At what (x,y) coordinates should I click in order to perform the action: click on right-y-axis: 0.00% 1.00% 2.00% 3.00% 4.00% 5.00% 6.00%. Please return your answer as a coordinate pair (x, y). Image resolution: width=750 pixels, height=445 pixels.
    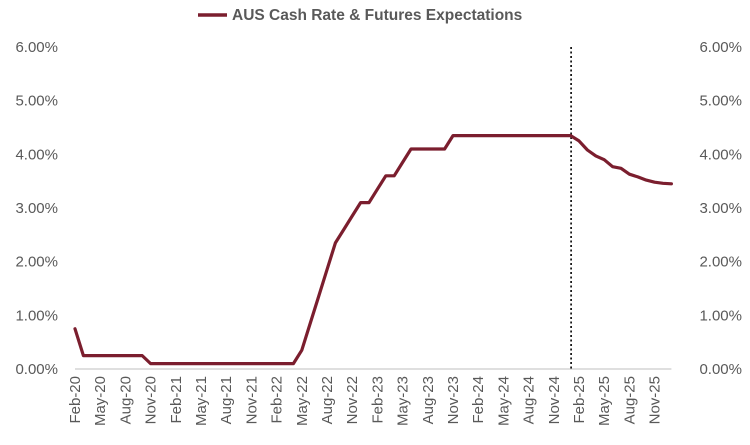
    Looking at the image, I should click on (720, 208).